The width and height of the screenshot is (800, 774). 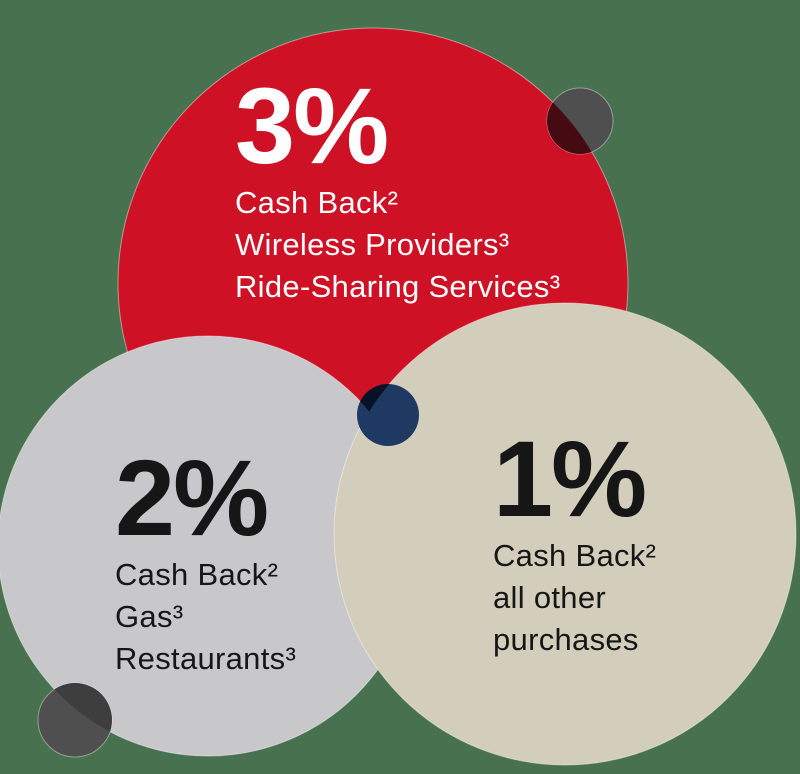 I want to click on tier-1-line-purchases: purchases, so click(x=566, y=639).